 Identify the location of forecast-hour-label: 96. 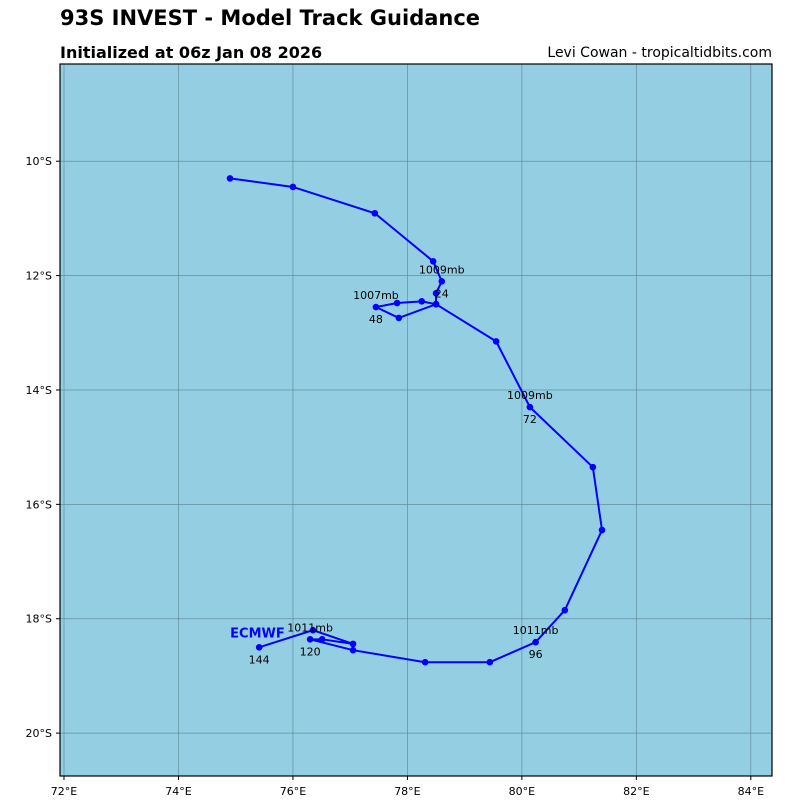
(536, 654).